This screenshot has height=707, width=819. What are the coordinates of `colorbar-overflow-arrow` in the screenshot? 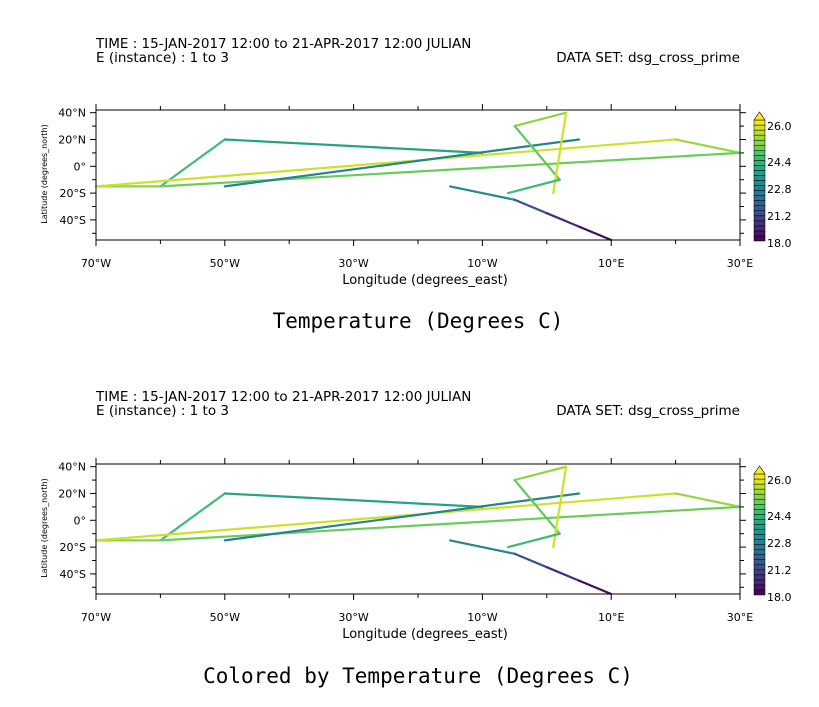 It's located at (759, 470).